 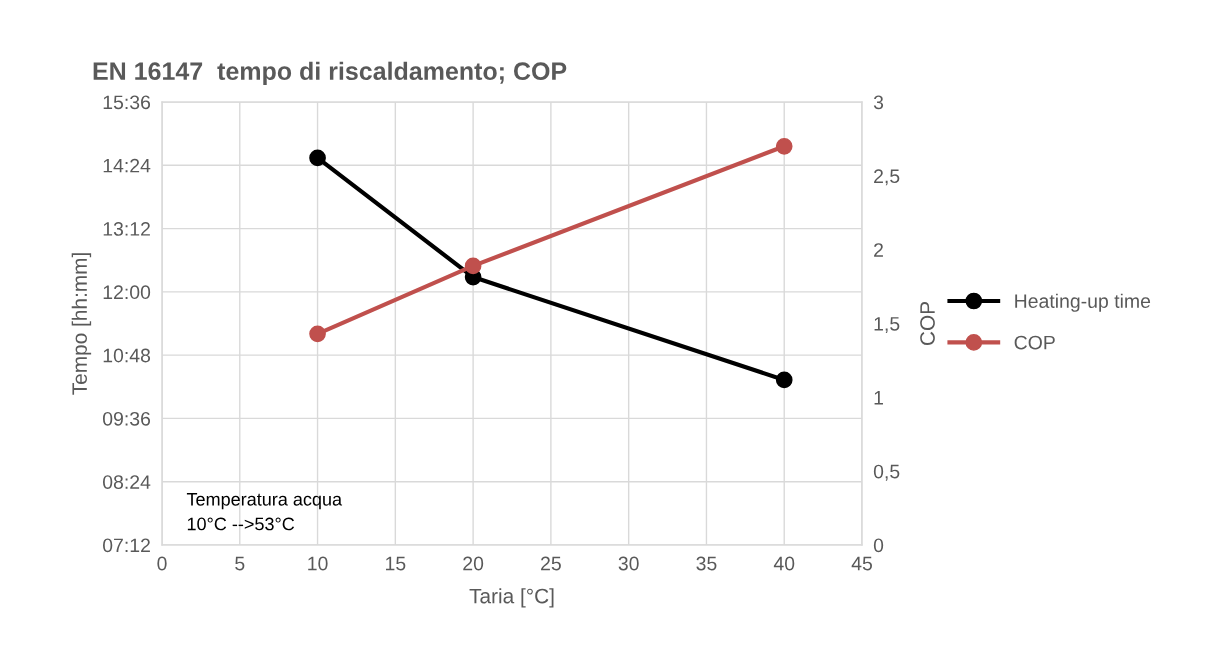 What do you see at coordinates (784, 563) in the screenshot?
I see `x-tick-label: 40` at bounding box center [784, 563].